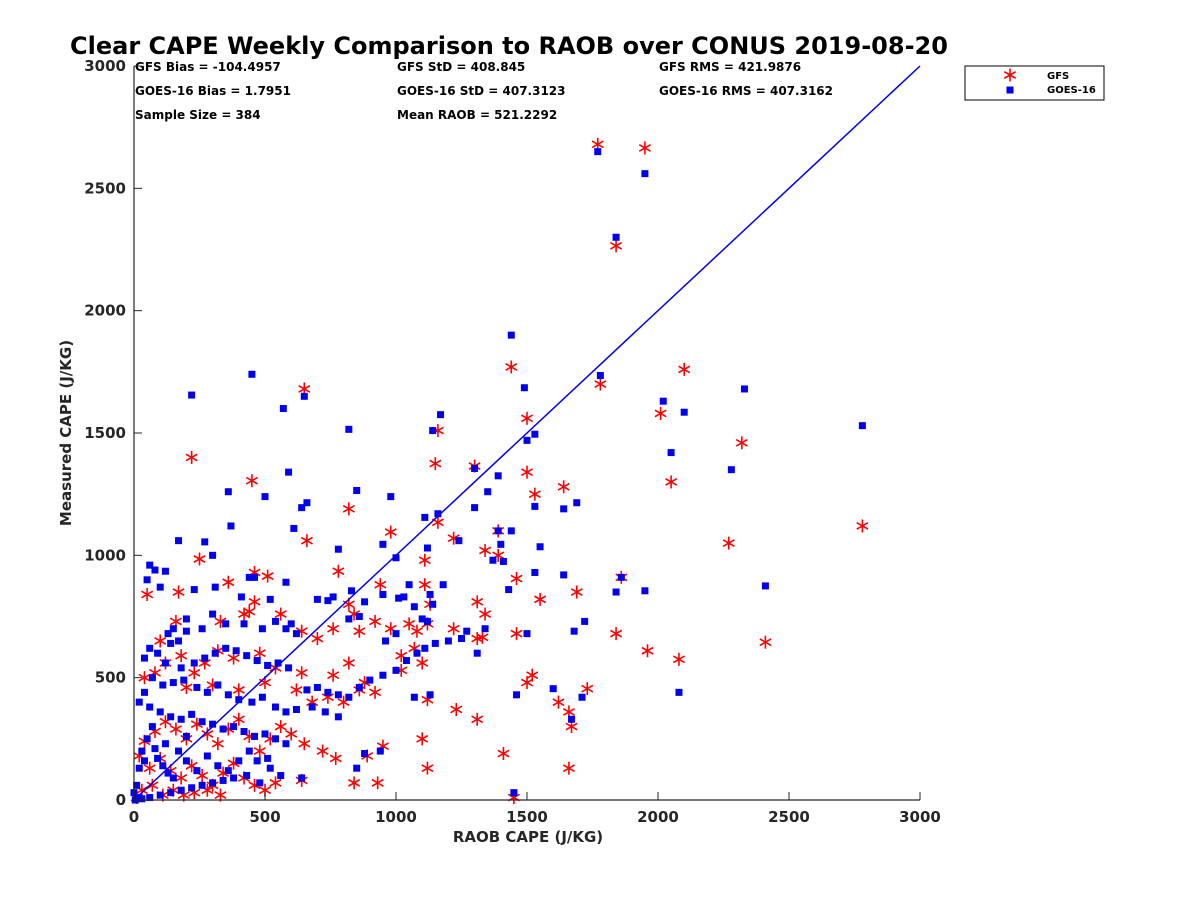 The width and height of the screenshot is (1200, 900). Describe the element at coordinates (264, 817) in the screenshot. I see `x-tick-label: 500` at that location.